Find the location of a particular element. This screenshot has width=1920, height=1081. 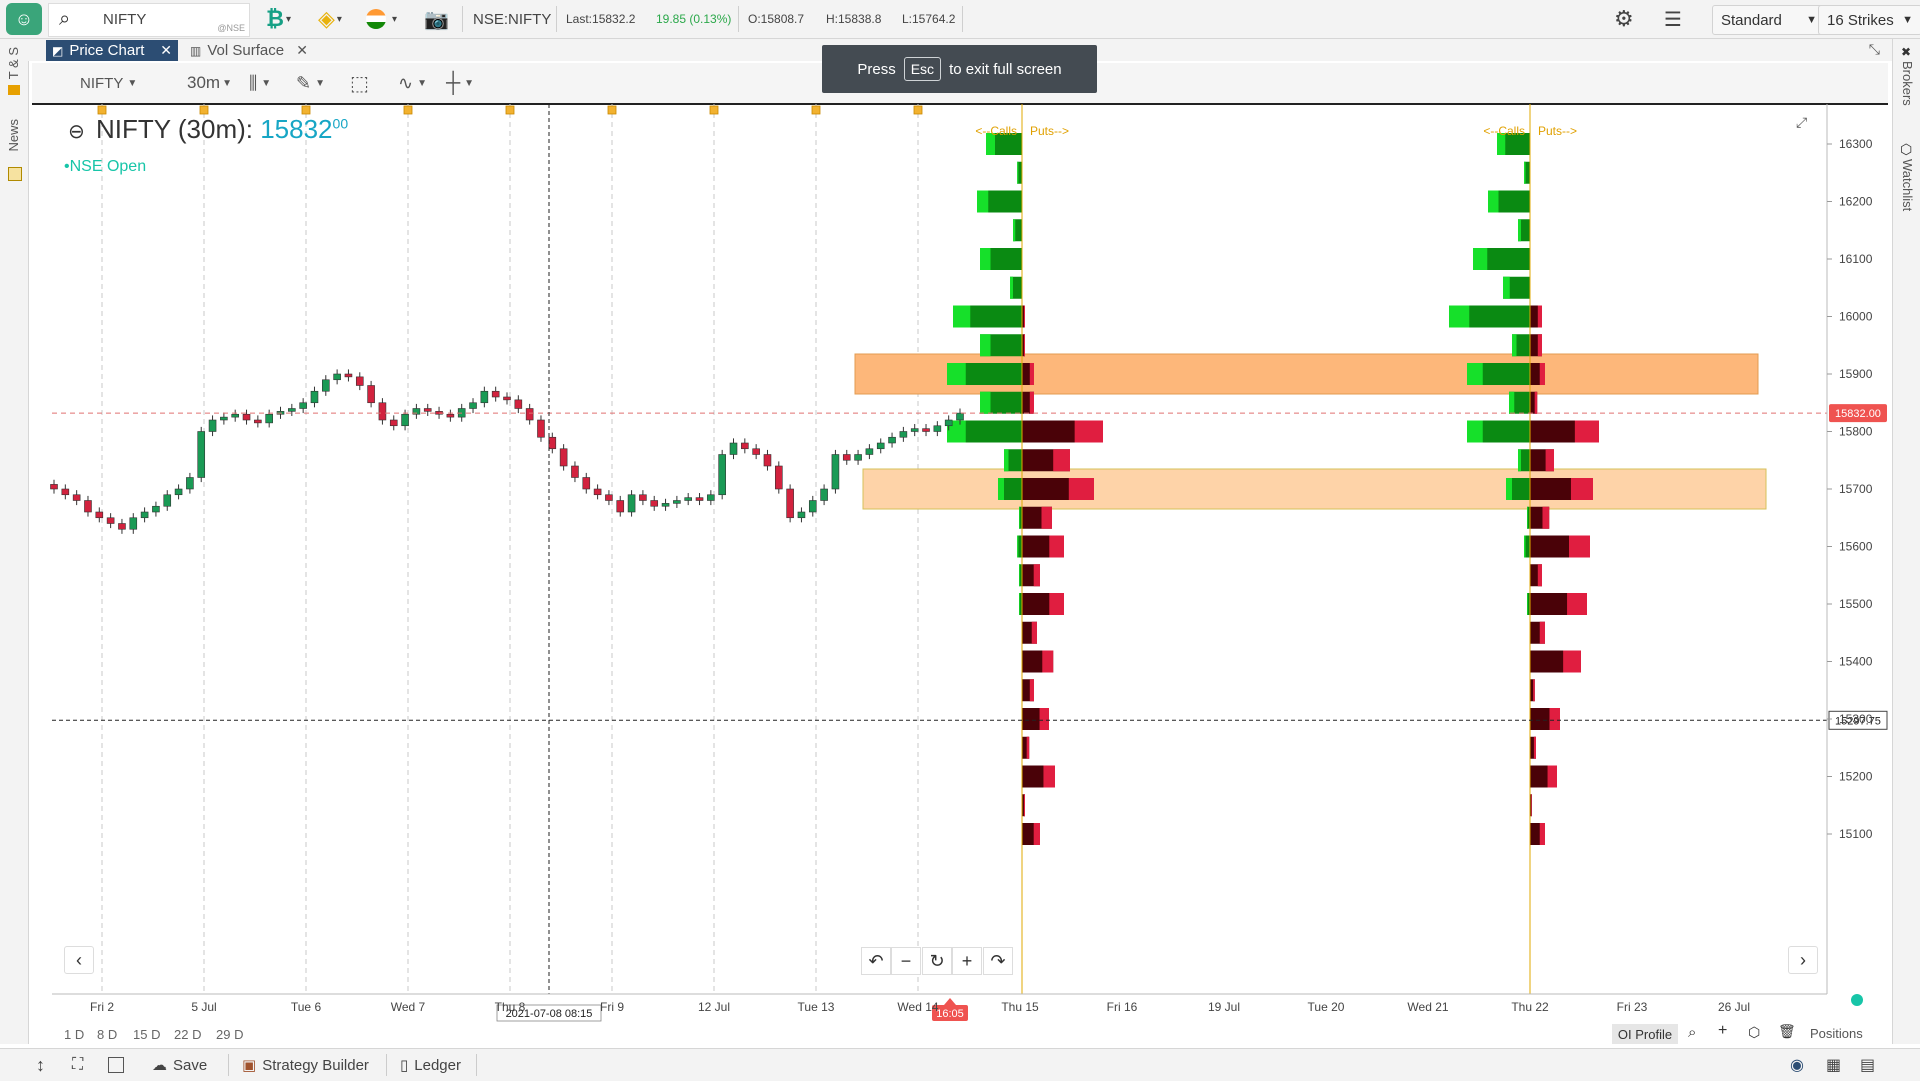

oi-profile-expiry-1: <--Calls Puts--> is located at coordinates (1025, 549).